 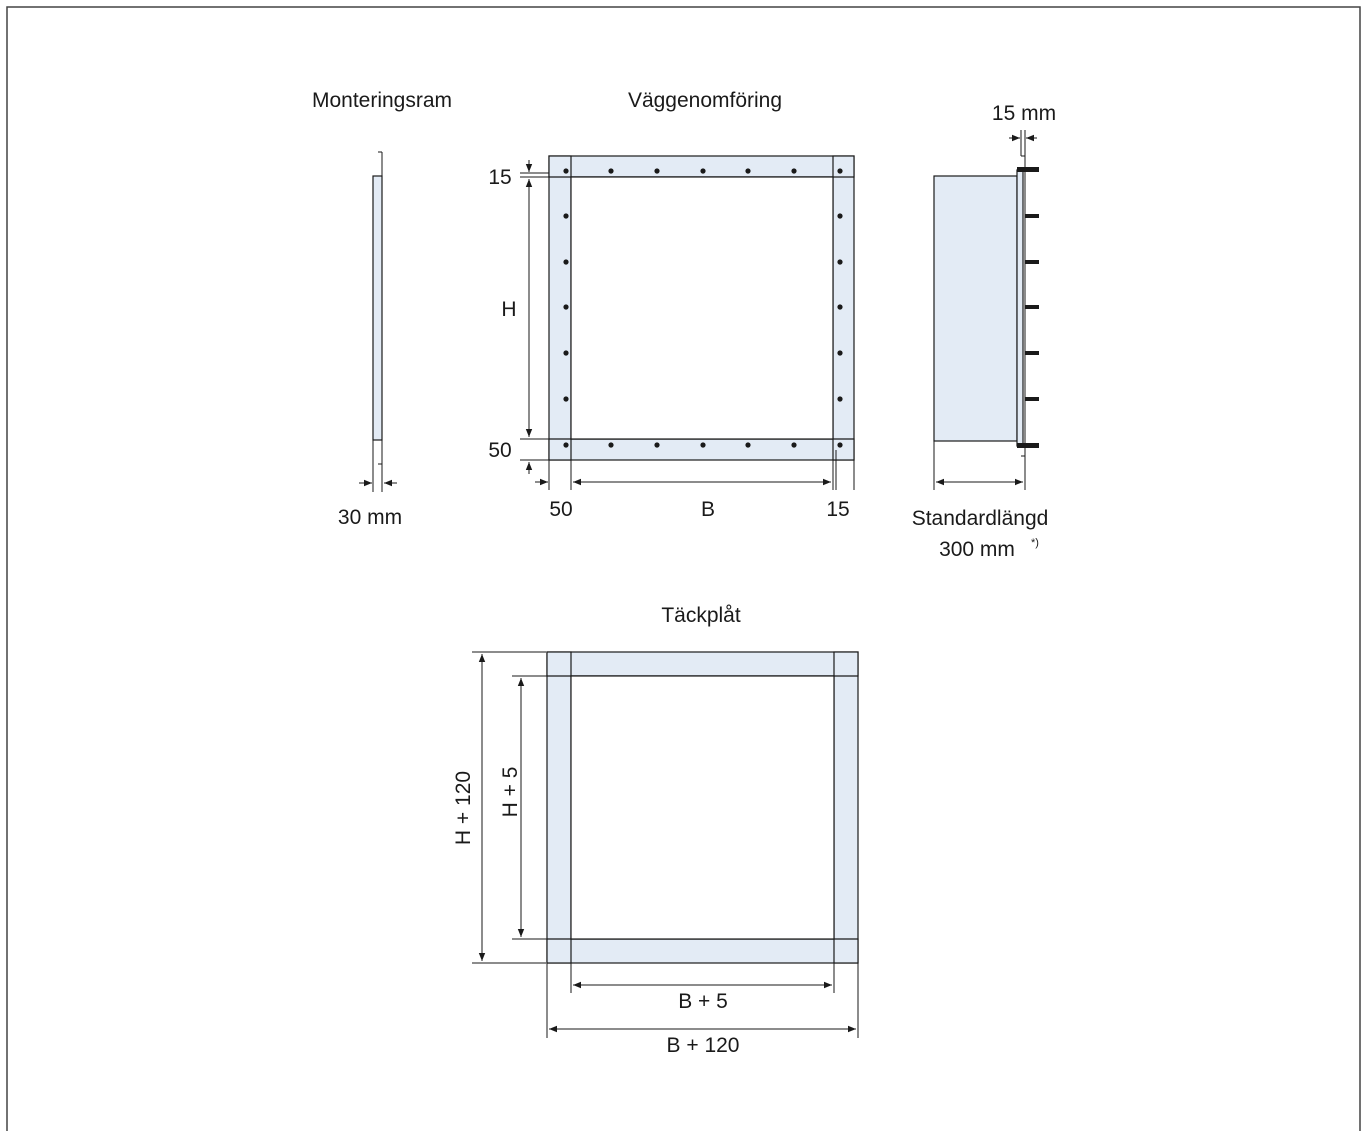 I want to click on cover-outer-width-label: B + 120, so click(x=703, y=1045).